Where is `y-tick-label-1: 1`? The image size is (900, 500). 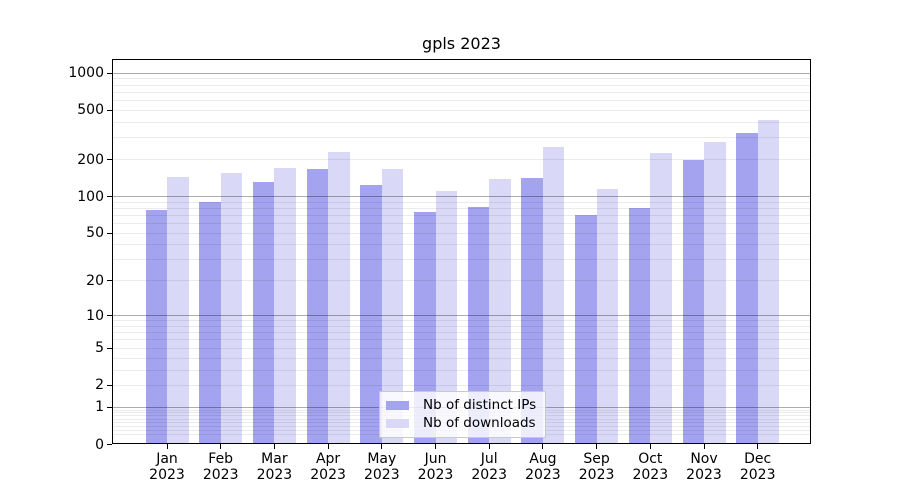 y-tick-label-1: 1 is located at coordinates (99, 407).